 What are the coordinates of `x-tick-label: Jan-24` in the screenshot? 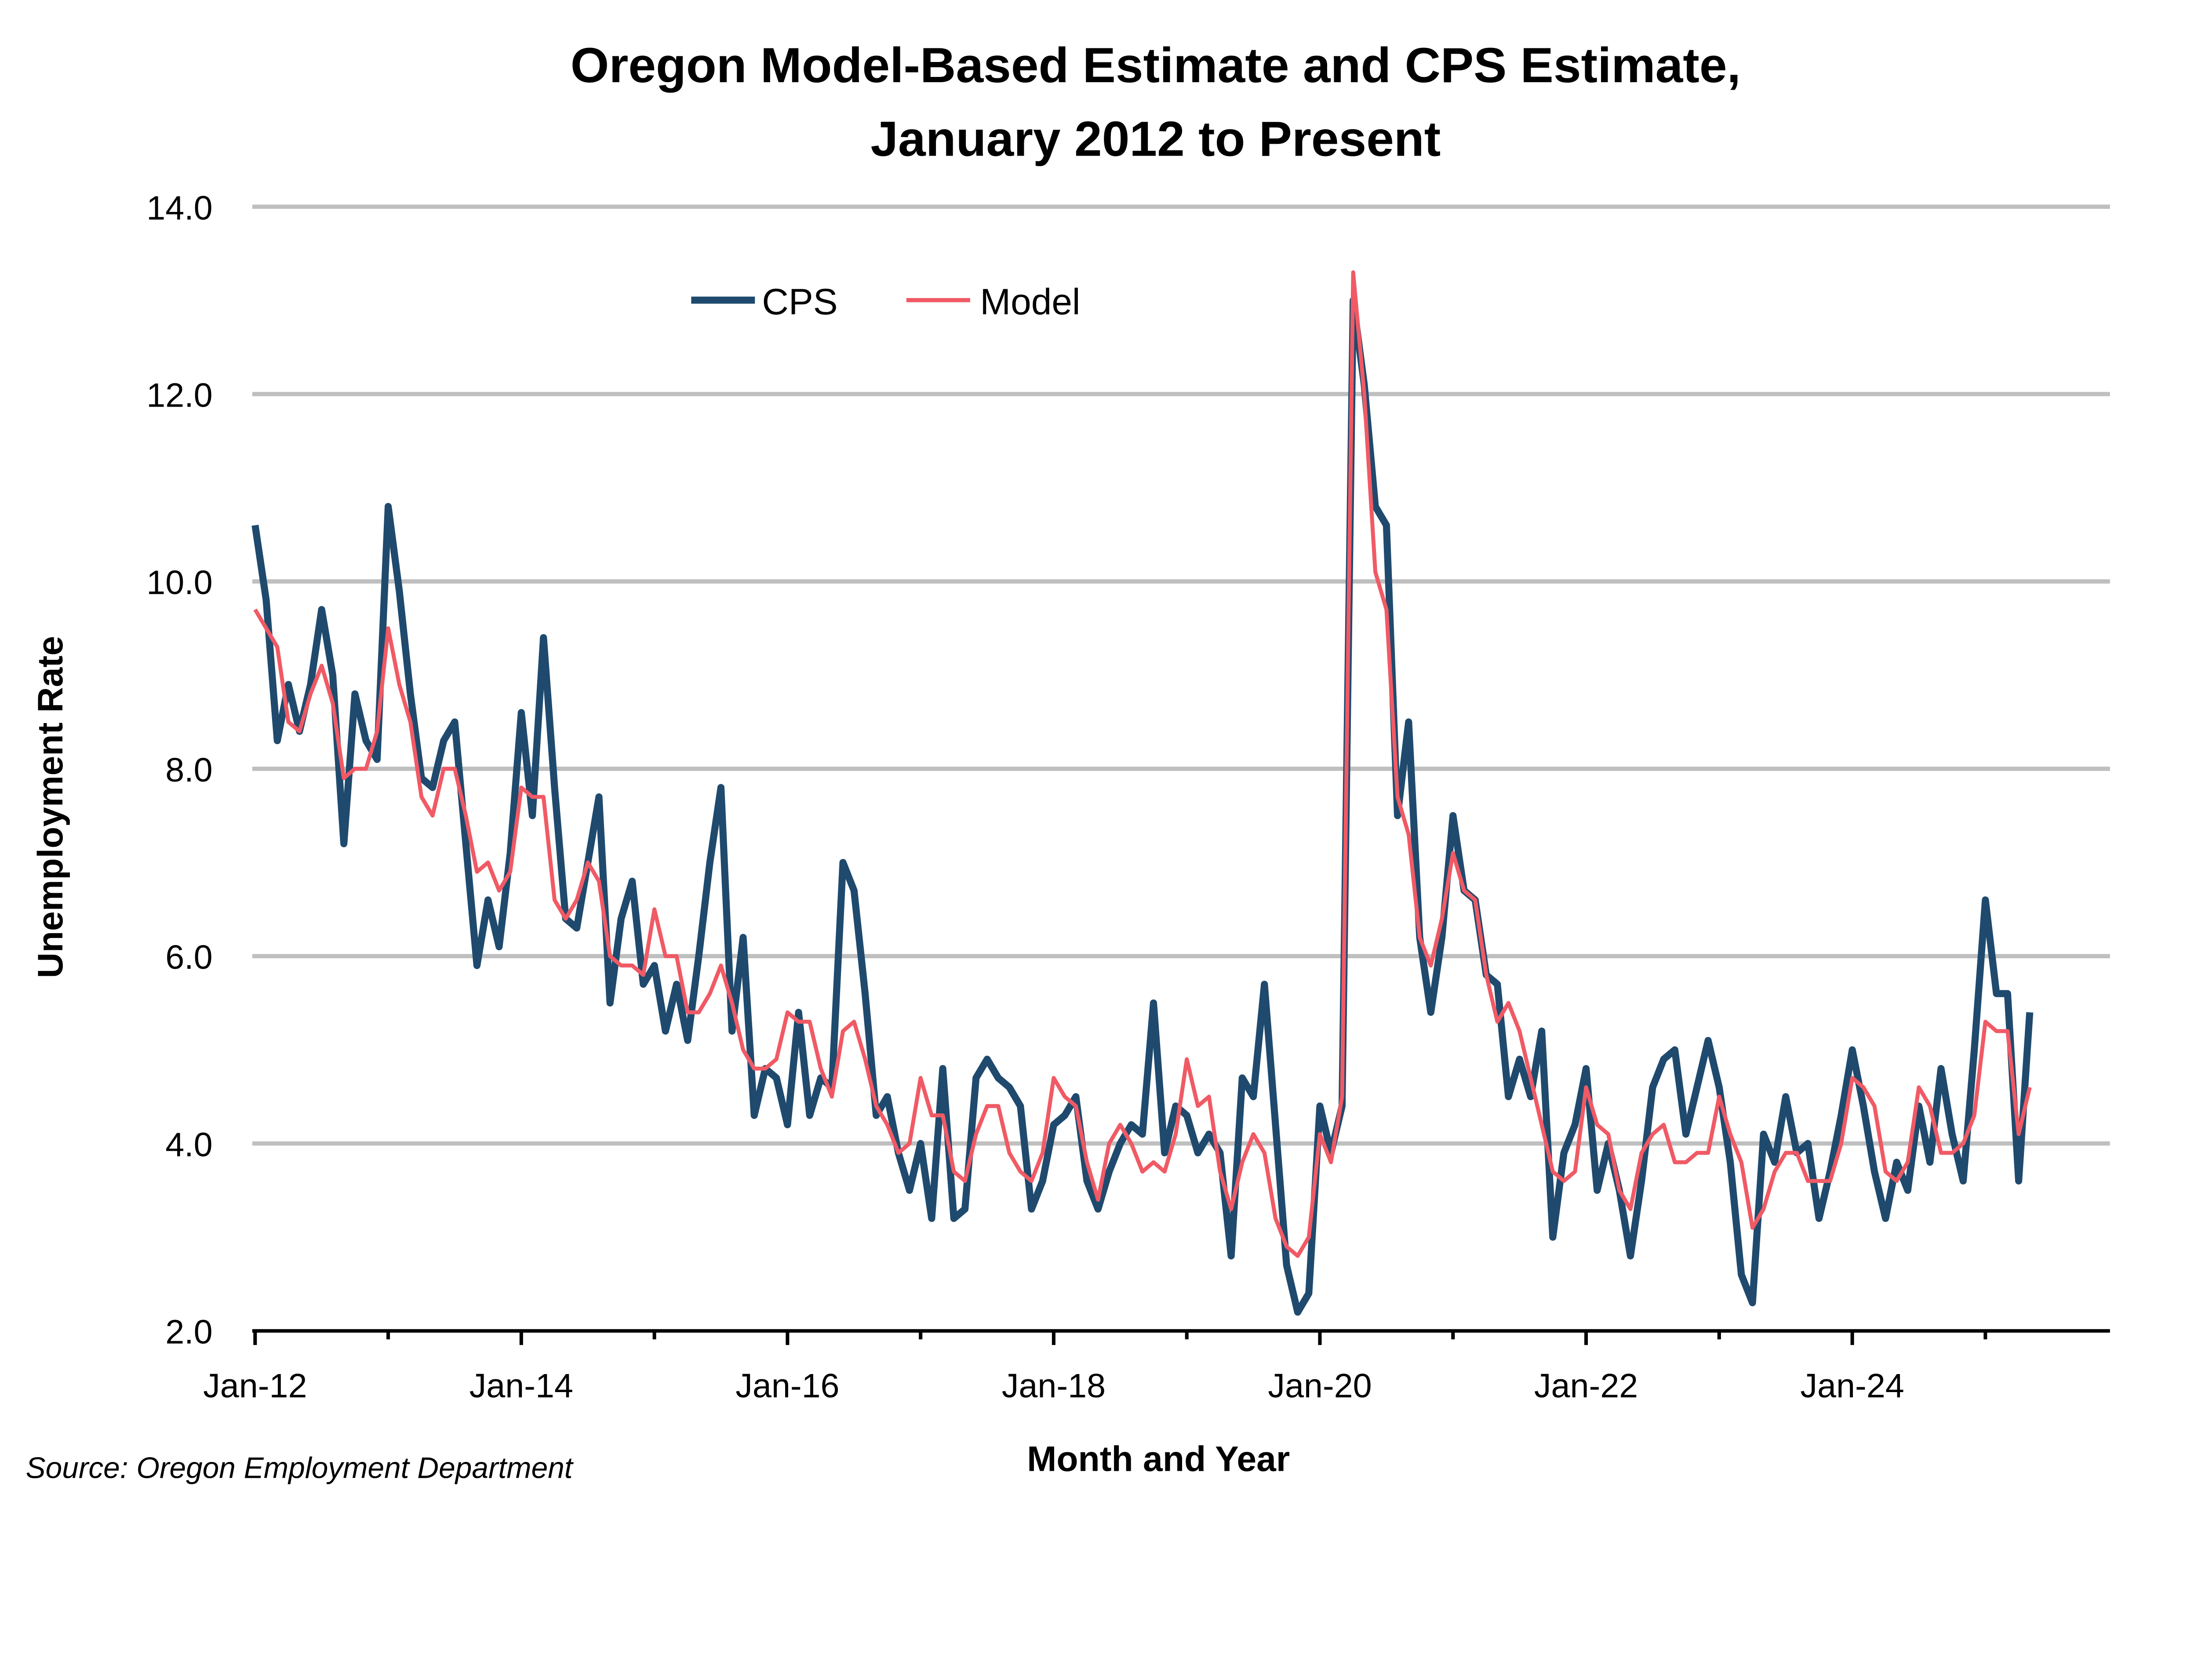 It's located at (1852, 1386).